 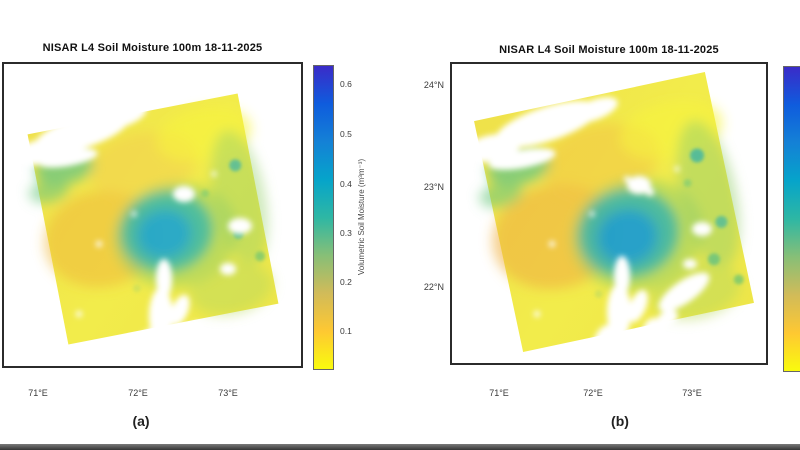 What do you see at coordinates (346, 282) in the screenshot?
I see `colorbar-tick-0.2: 0.2` at bounding box center [346, 282].